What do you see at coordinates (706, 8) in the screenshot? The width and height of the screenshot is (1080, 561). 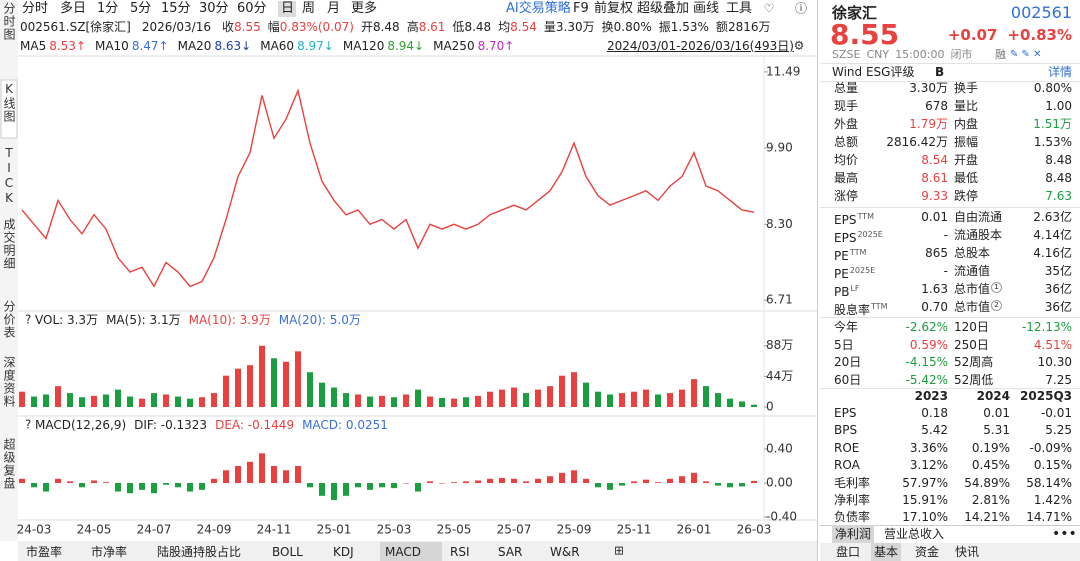 I see `tool-button: 画线` at bounding box center [706, 8].